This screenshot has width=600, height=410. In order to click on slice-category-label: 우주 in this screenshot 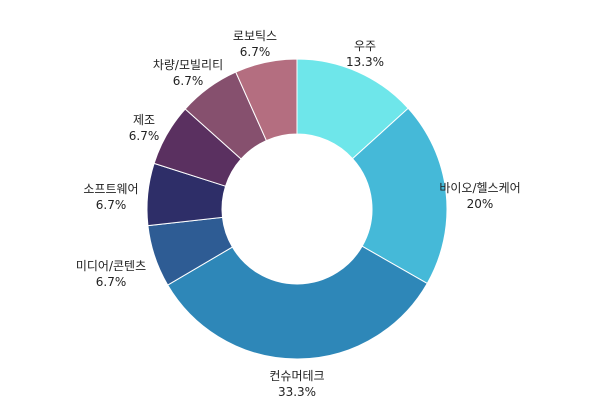, I will do `click(365, 46)`.